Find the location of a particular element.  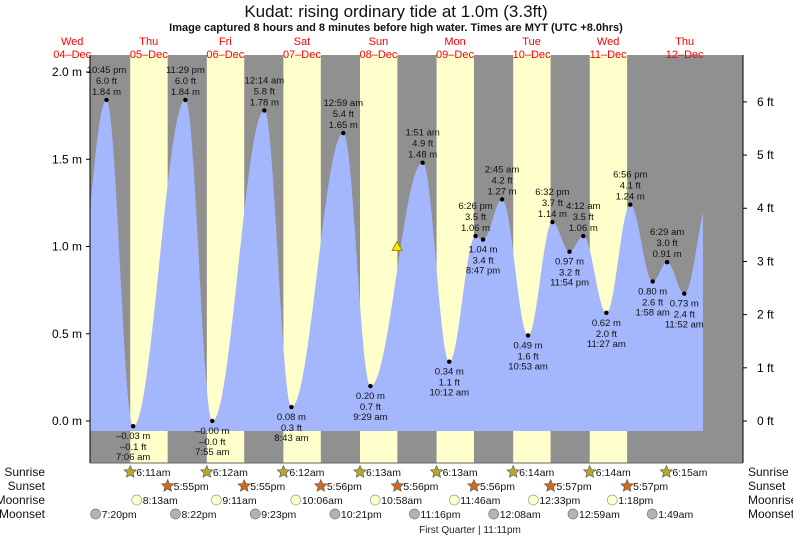

moonset-row-label-right: Moonset is located at coordinates (770, 514).